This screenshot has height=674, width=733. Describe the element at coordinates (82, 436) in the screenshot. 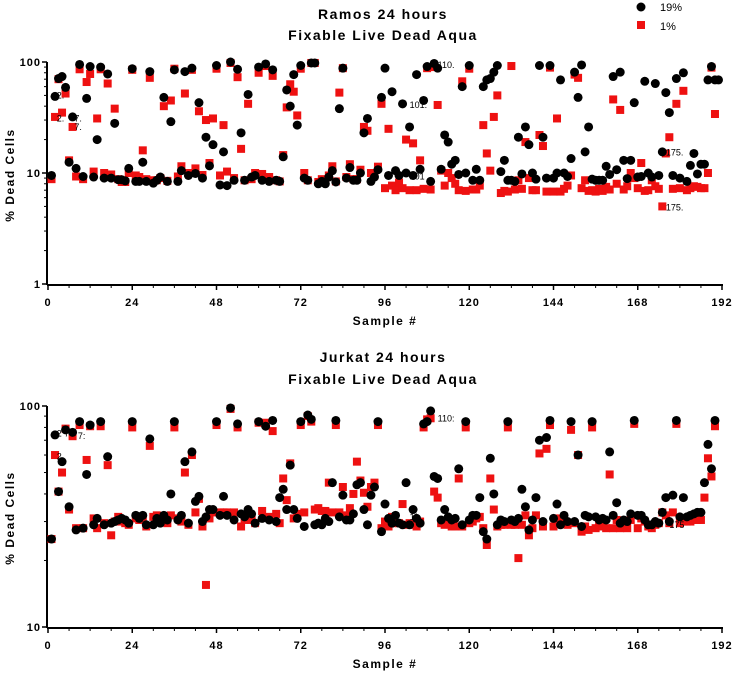

I see `point-annotation: 7:` at that location.